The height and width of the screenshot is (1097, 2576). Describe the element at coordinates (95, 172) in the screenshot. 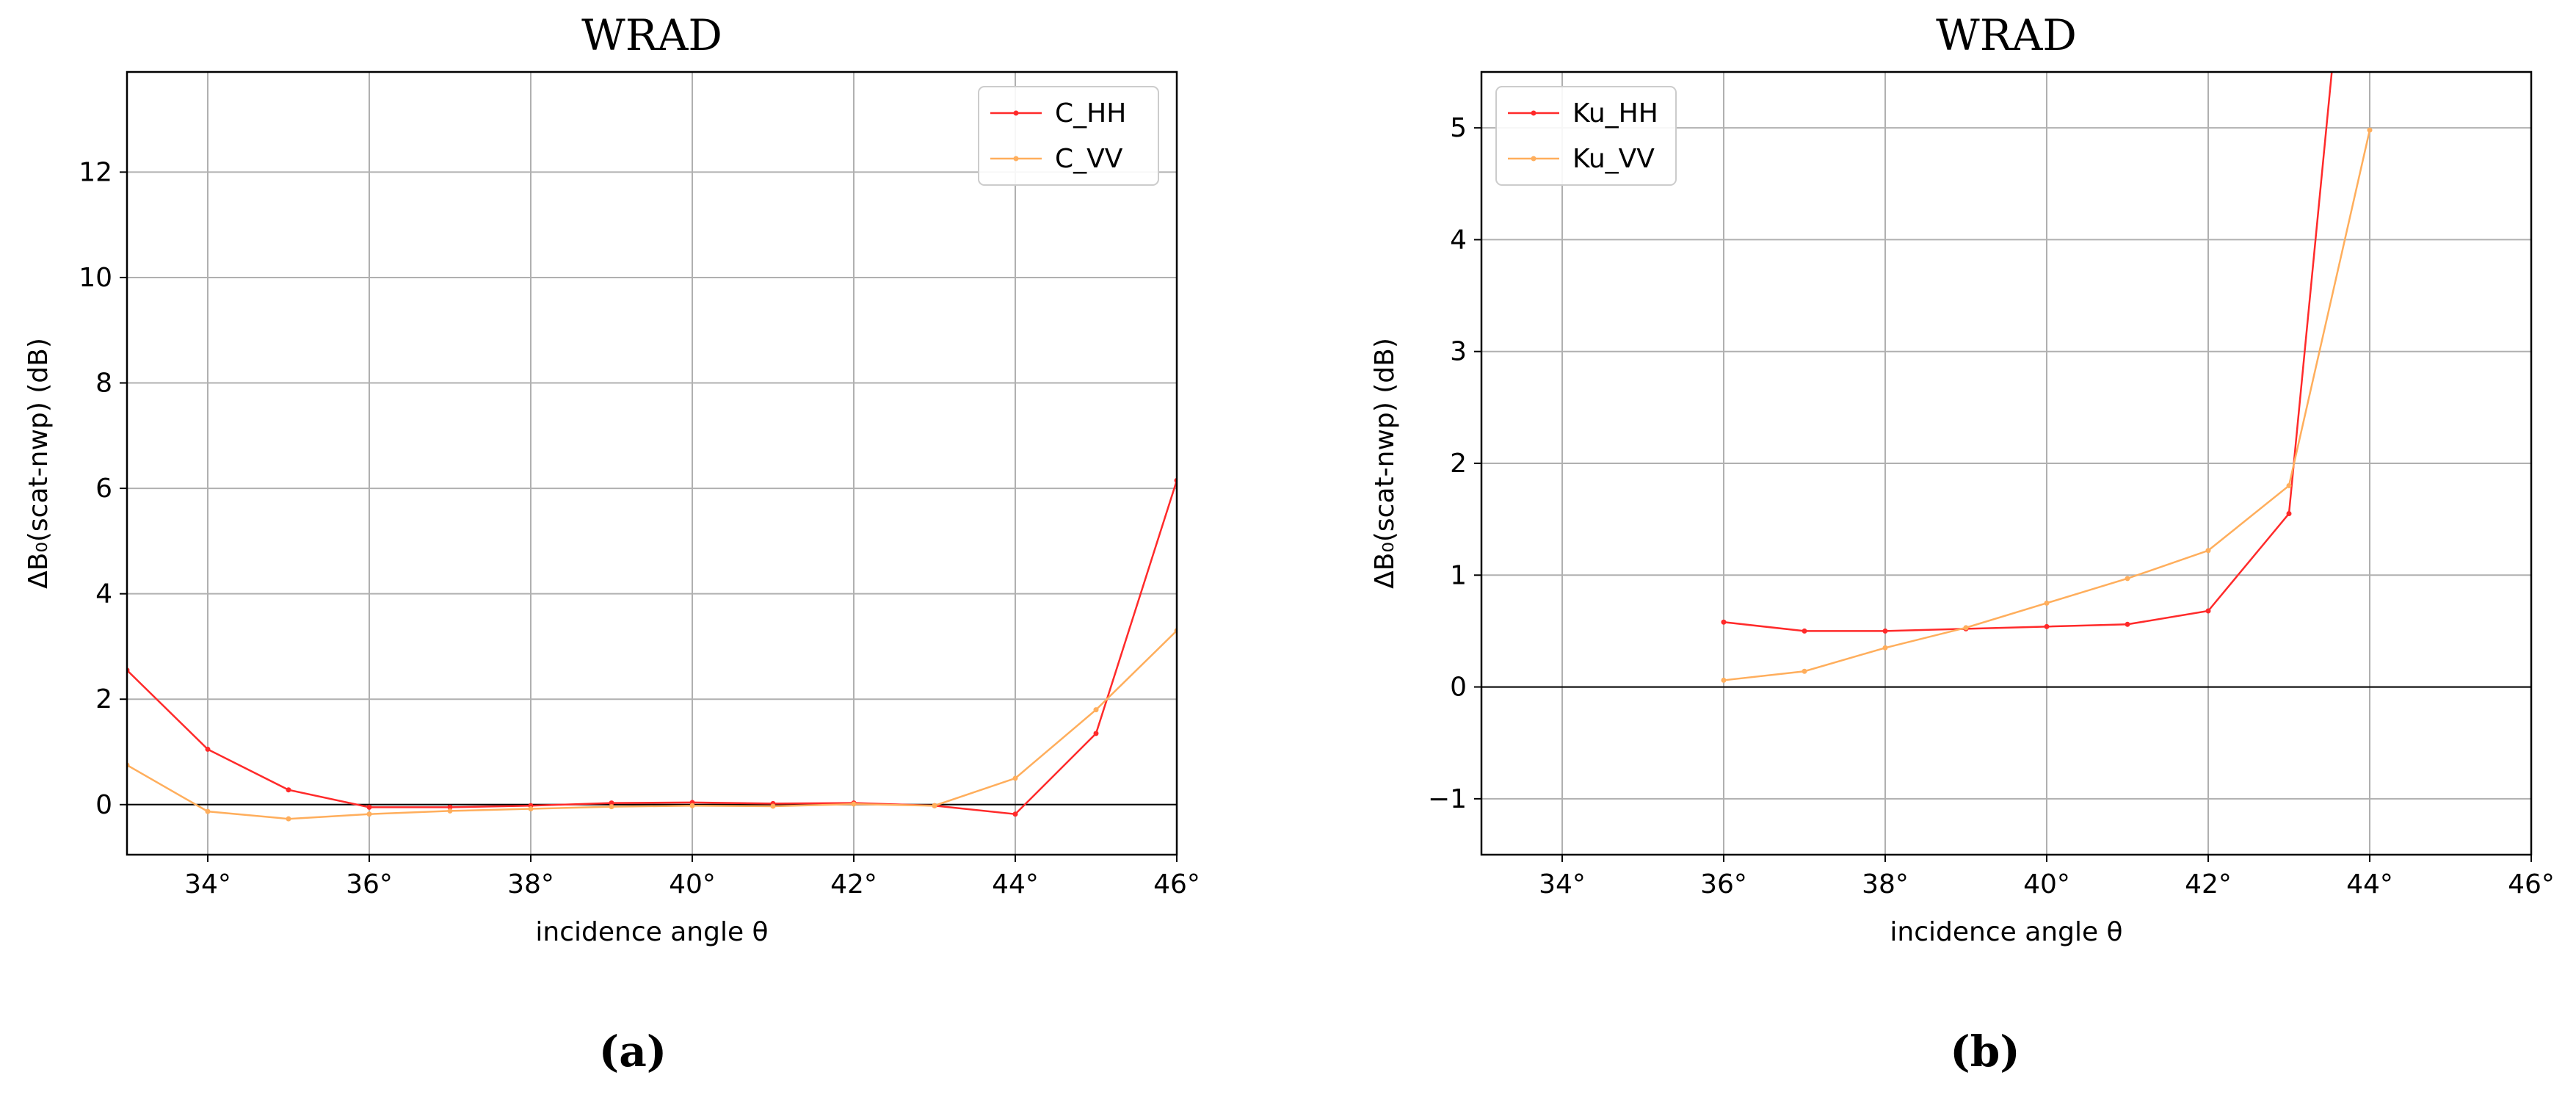

I see `y-tick-label: 12` at that location.